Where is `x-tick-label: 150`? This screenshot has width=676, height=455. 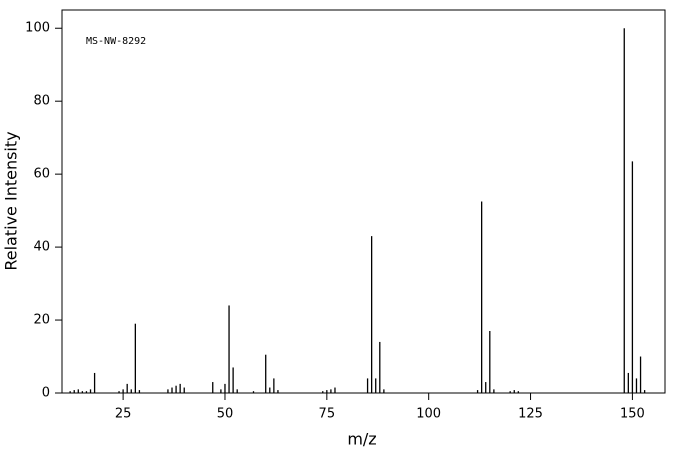
x-tick-label: 150 is located at coordinates (632, 414).